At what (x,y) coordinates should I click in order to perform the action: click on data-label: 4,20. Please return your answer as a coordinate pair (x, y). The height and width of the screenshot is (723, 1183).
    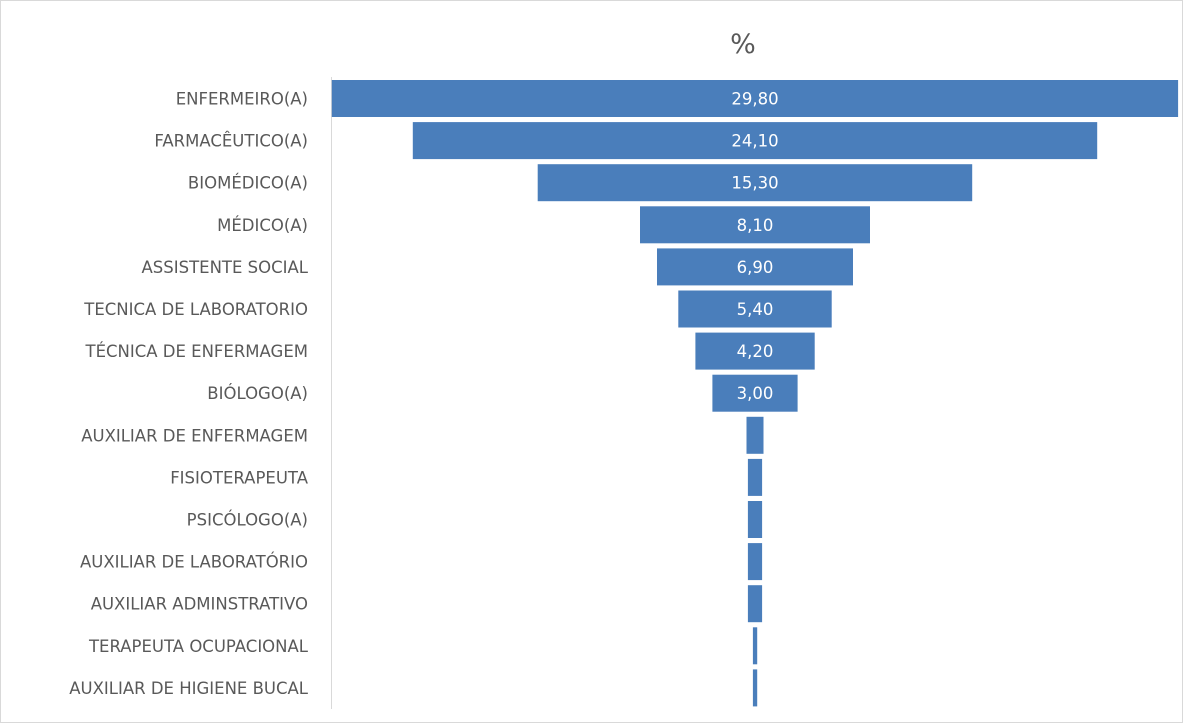
    Looking at the image, I should click on (755, 351).